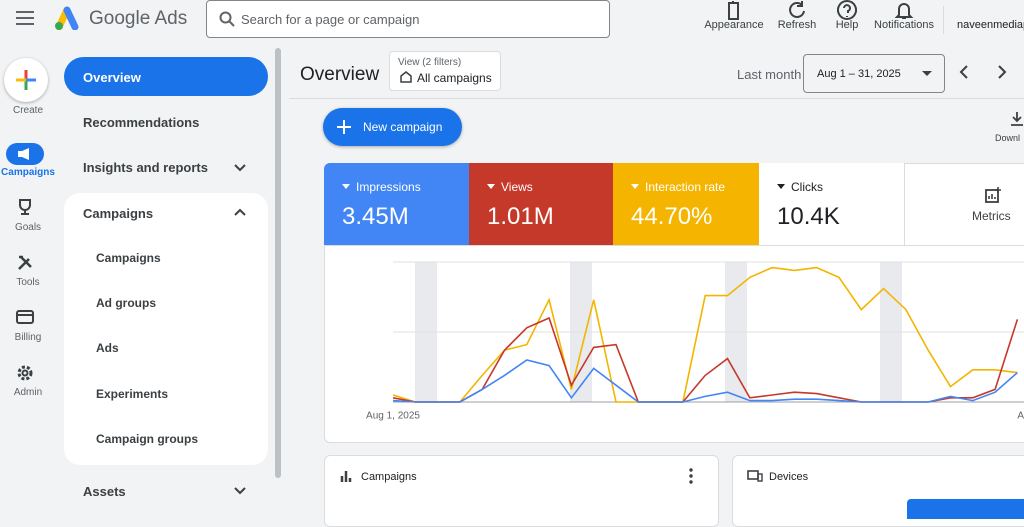 This screenshot has width=1024, height=527. Describe the element at coordinates (430, 62) in the screenshot. I see `filter-caption: View (2 filters)` at that location.